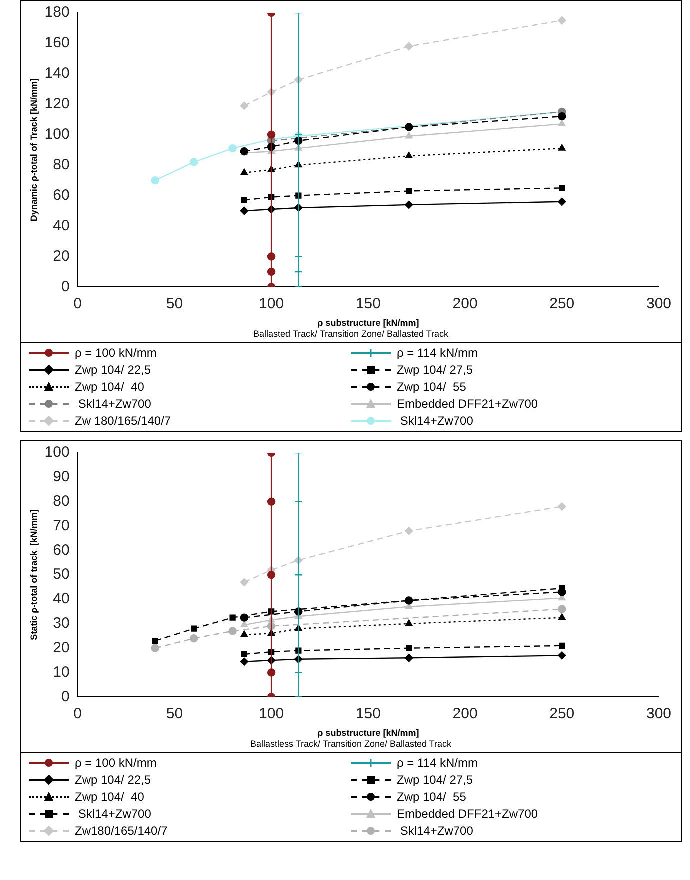 This screenshot has width=690, height=880. I want to click on y-tick-label: 160, so click(57, 43).